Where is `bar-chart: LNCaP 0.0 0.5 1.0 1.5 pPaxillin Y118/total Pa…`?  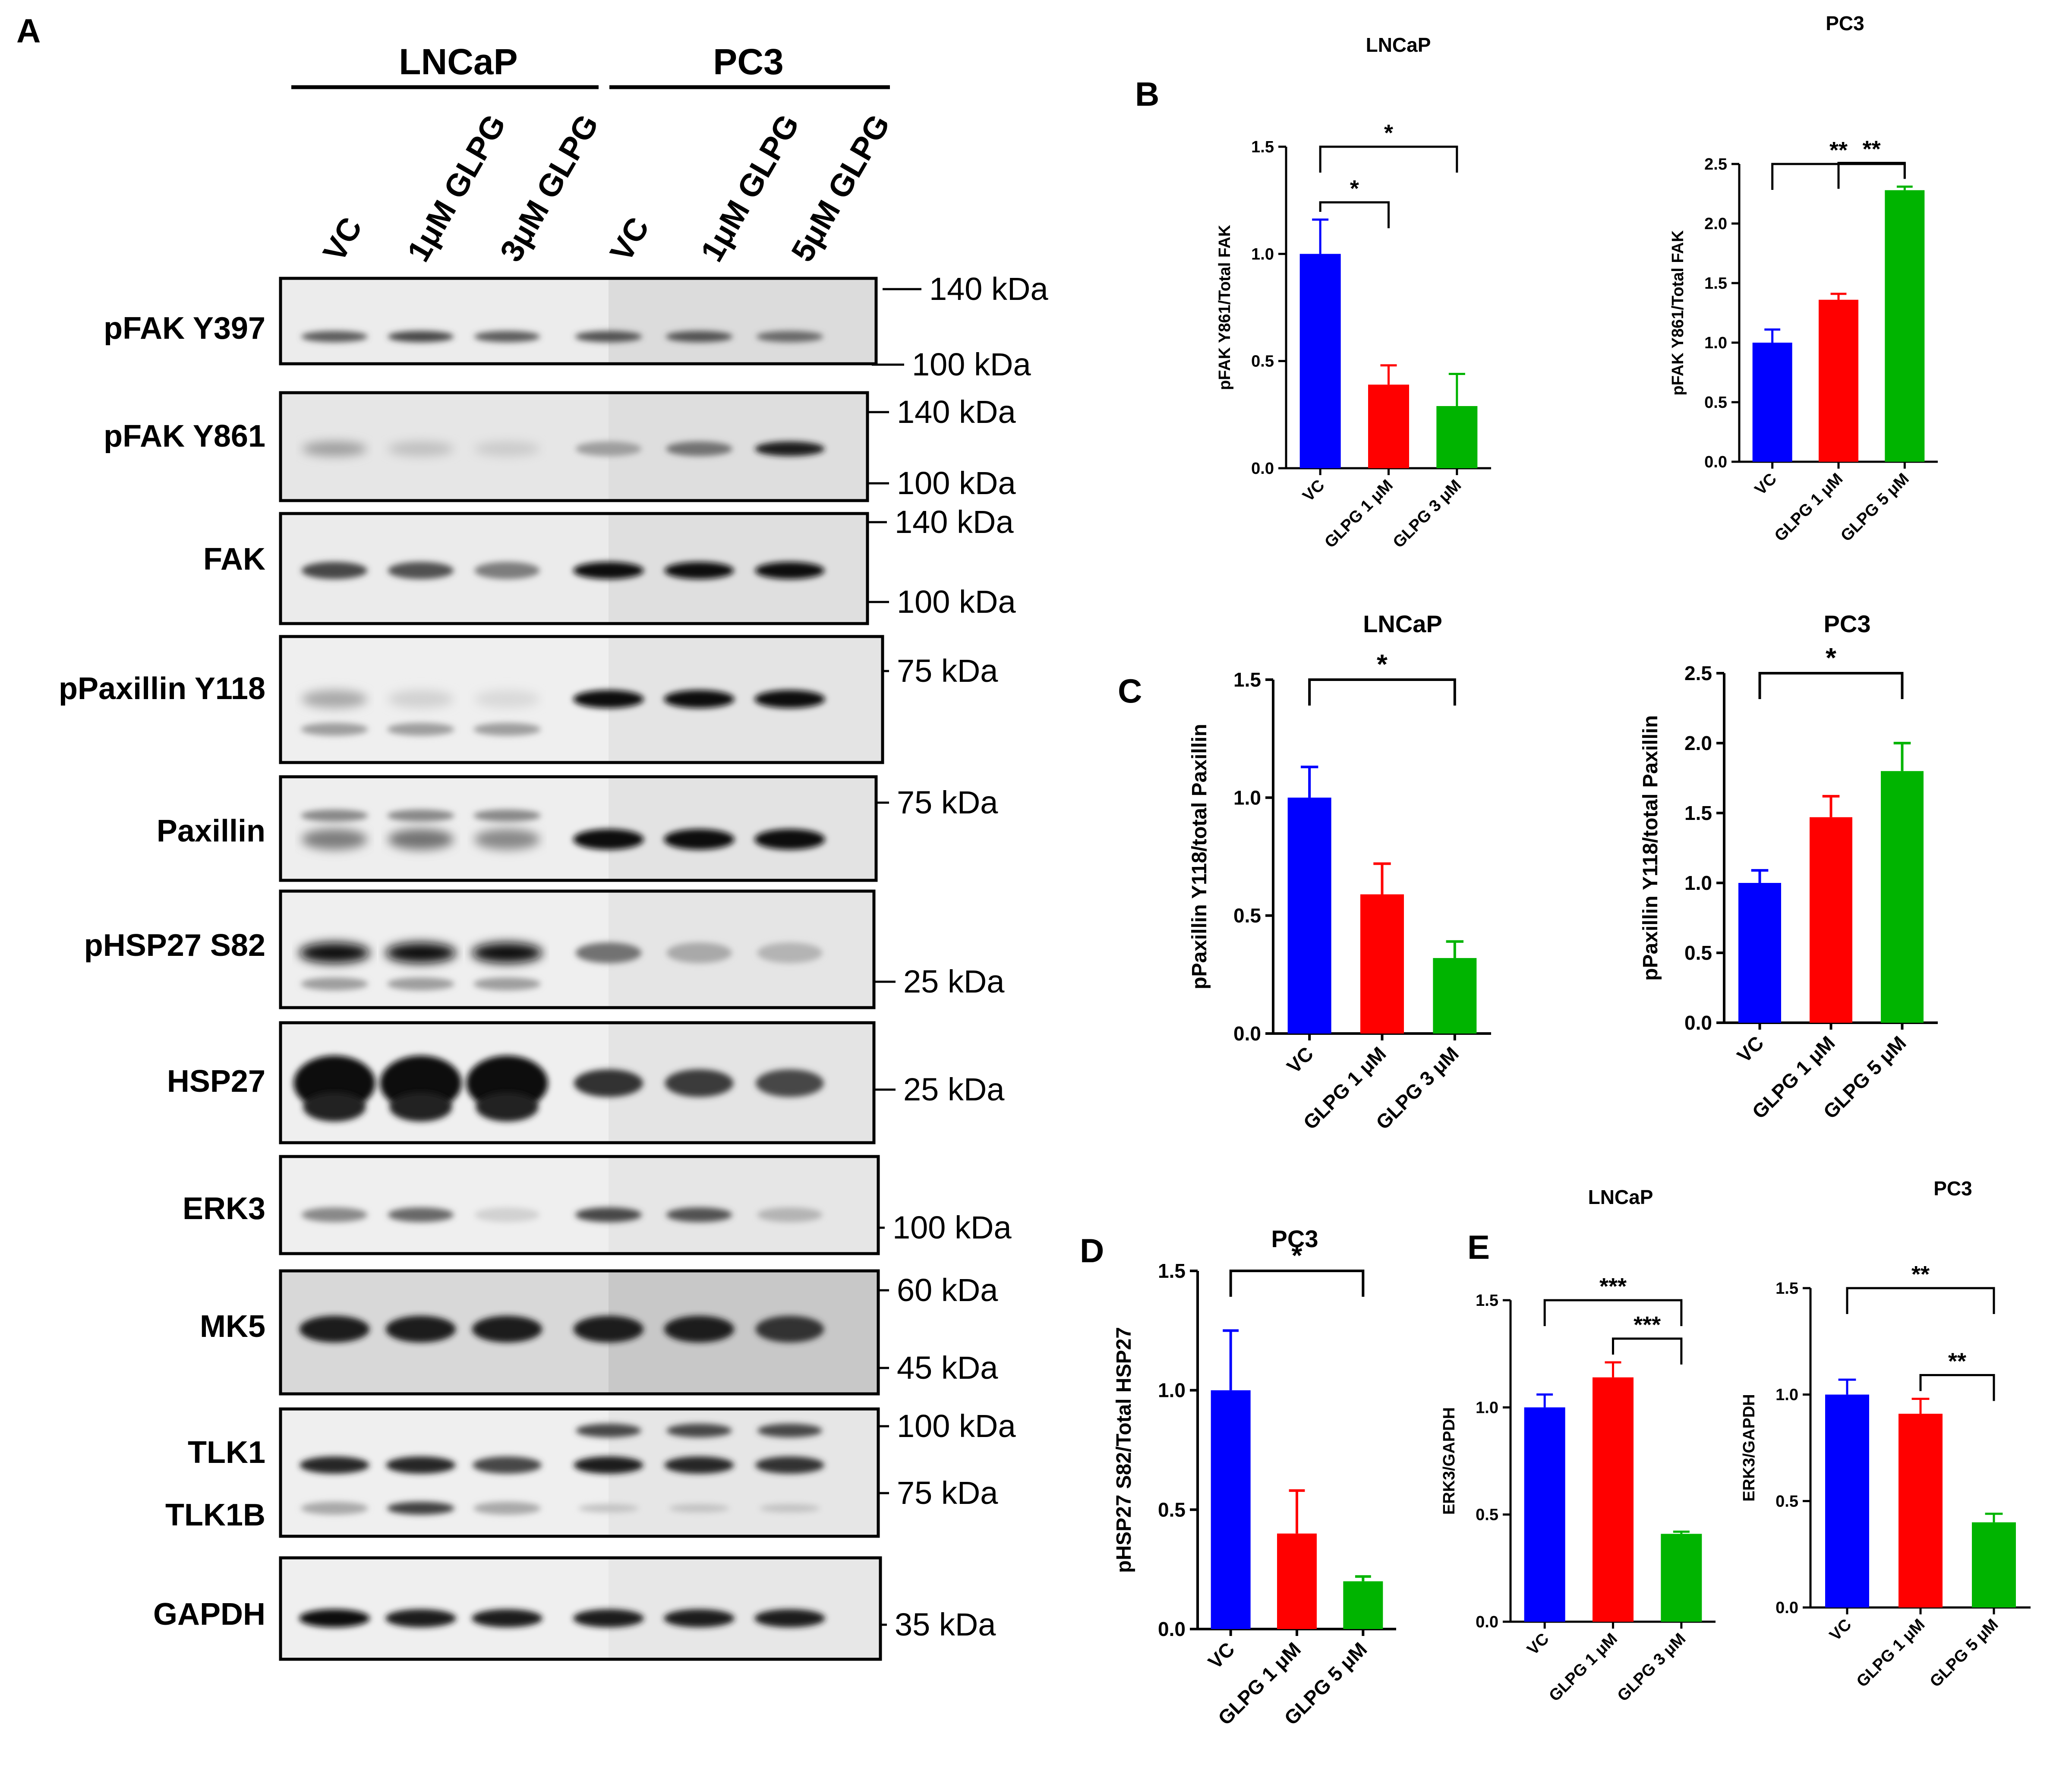 bar-chart: LNCaP 0.0 0.5 1.0 1.5 pPaxillin Y118/total Pa… is located at coordinates (1339, 872).